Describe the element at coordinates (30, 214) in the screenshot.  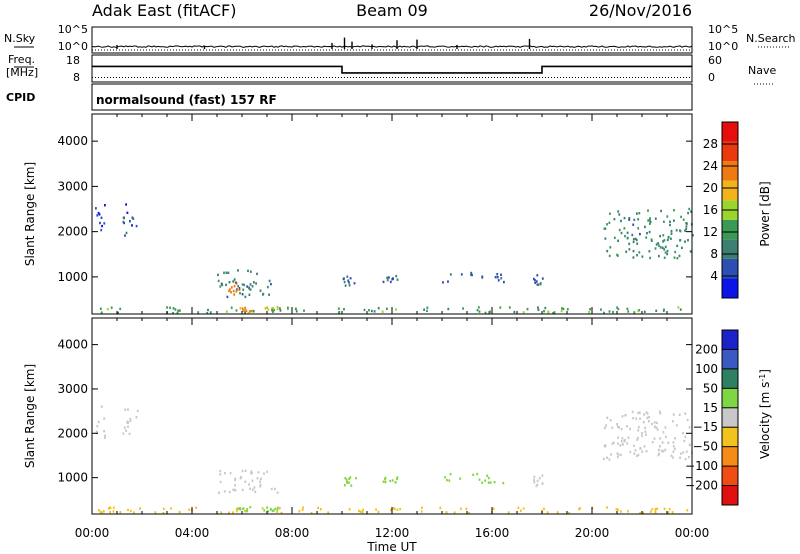
I see `power-ylabel: Slant Range [km]` at that location.